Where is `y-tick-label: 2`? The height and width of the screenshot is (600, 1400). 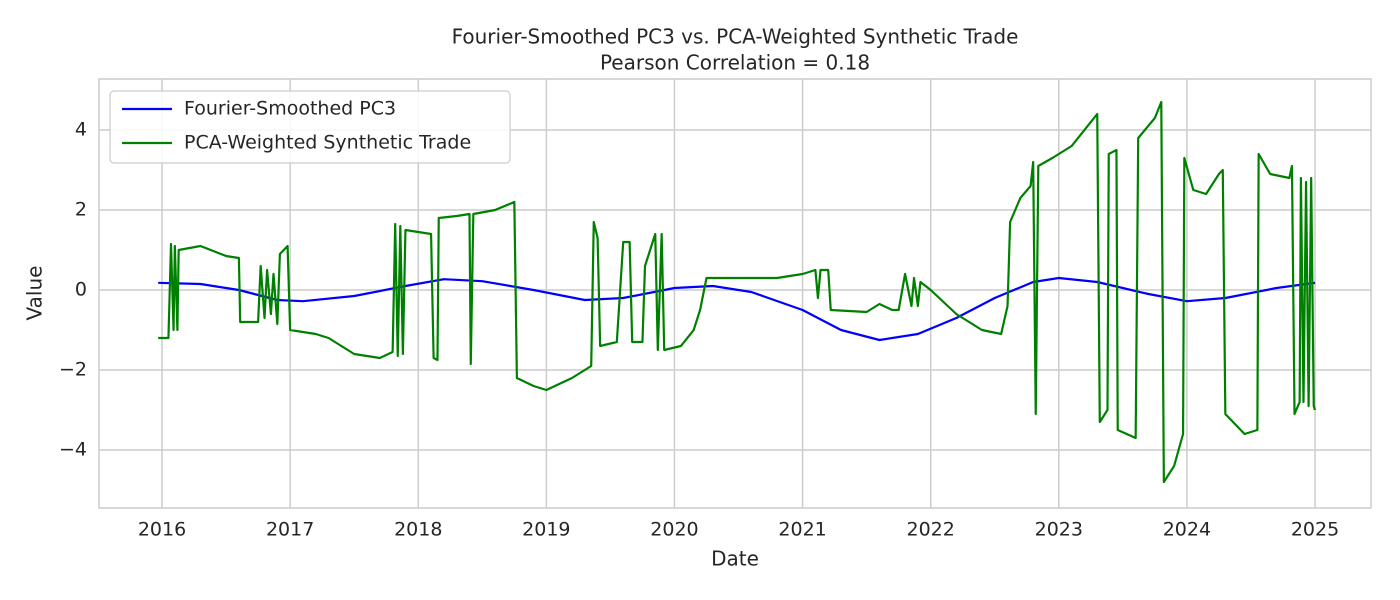 y-tick-label: 2 is located at coordinates (81, 210).